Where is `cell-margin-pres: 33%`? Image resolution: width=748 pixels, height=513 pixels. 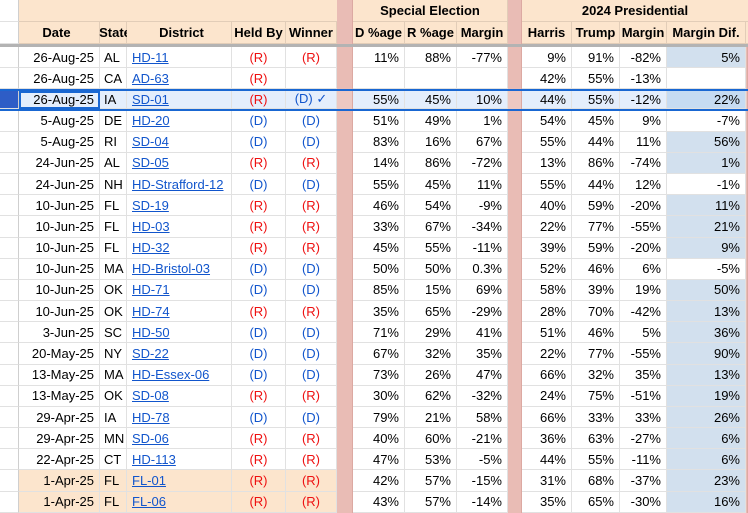
cell-margin-pres: 33% is located at coordinates (643, 417).